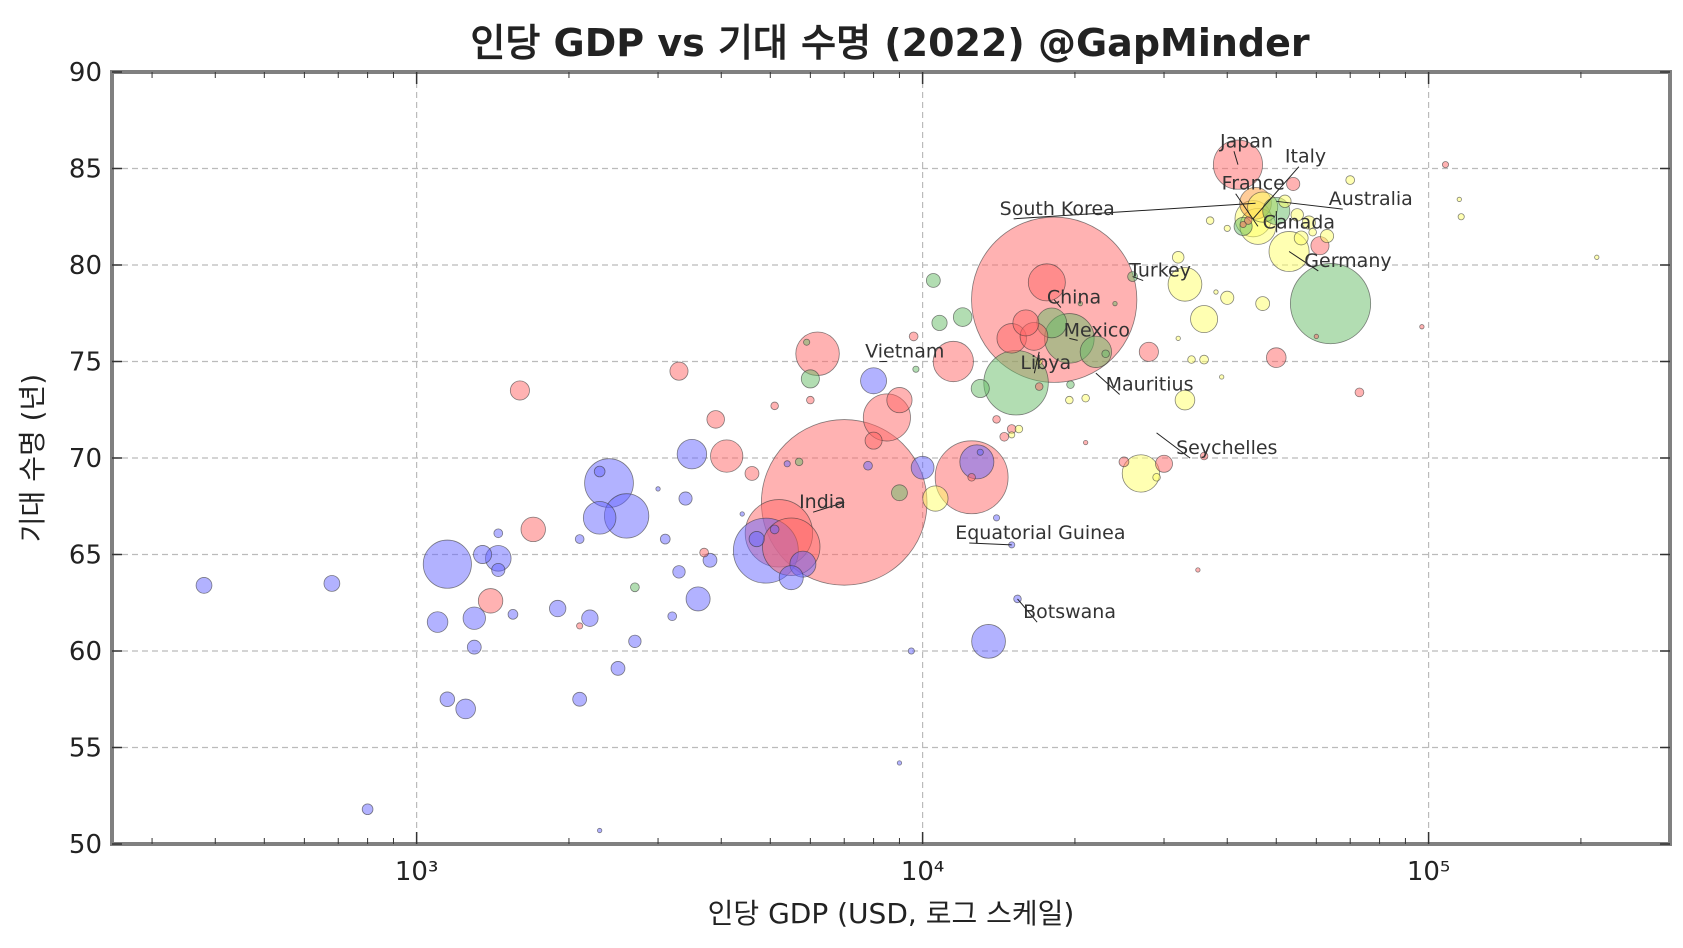 This screenshot has height=948, width=1683. I want to click on annotation-label: Libya, so click(1045, 363).